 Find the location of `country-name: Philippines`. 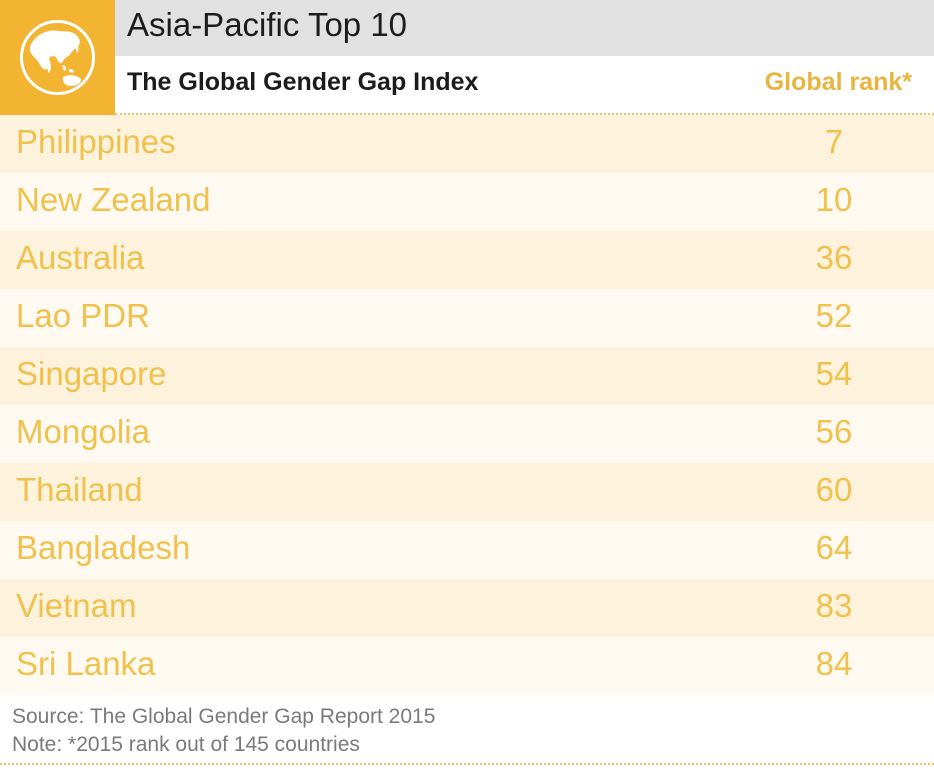

country-name: Philippines is located at coordinates (96, 141).